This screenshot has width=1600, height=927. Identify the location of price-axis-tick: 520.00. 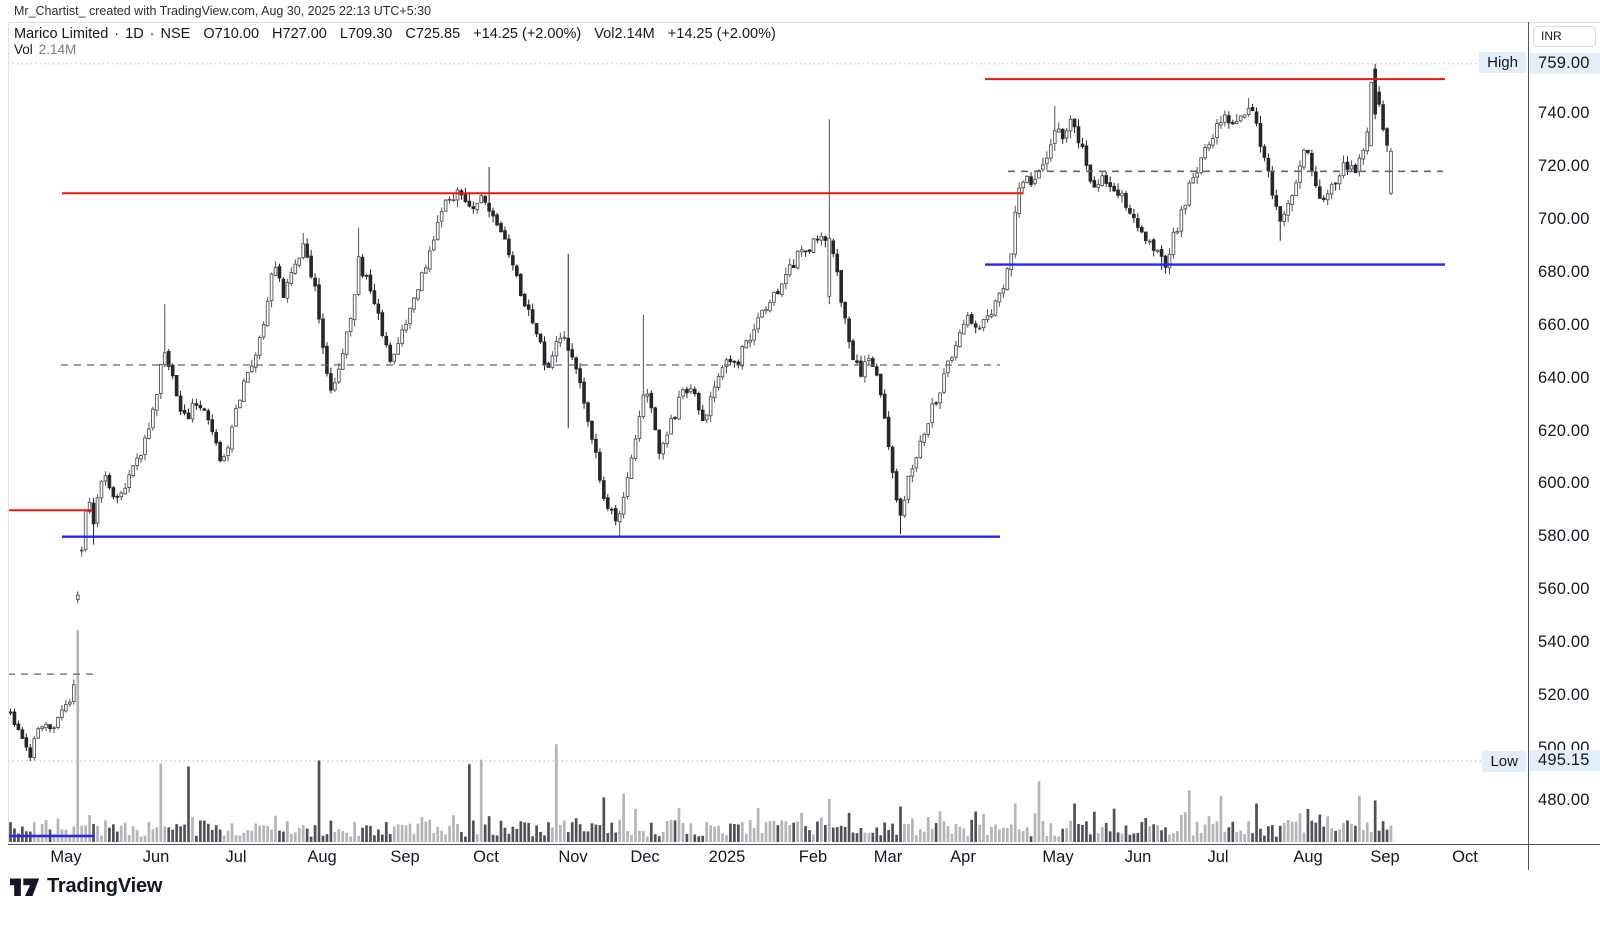
(1564, 695).